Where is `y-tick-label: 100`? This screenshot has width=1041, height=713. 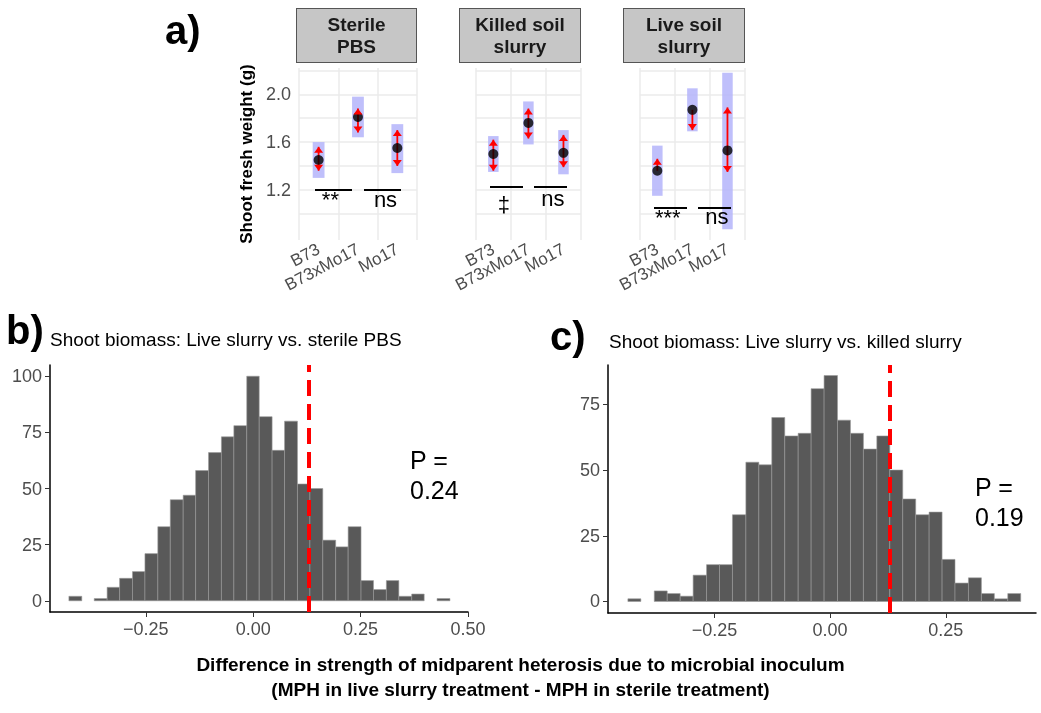 y-tick-label: 100 is located at coordinates (26, 376).